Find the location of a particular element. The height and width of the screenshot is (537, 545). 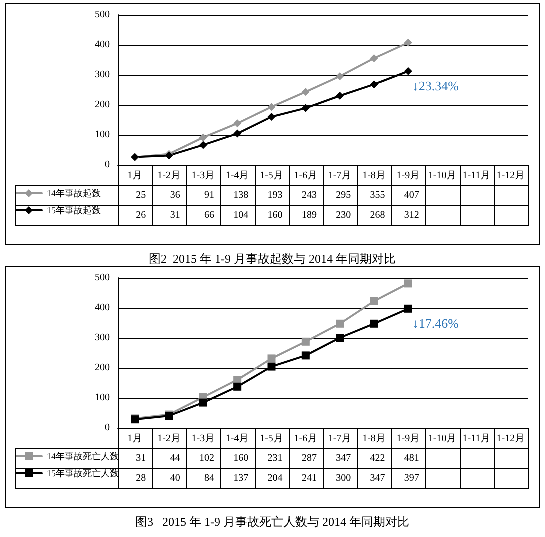

x-tick-label: 1-5月 is located at coordinates (272, 176).